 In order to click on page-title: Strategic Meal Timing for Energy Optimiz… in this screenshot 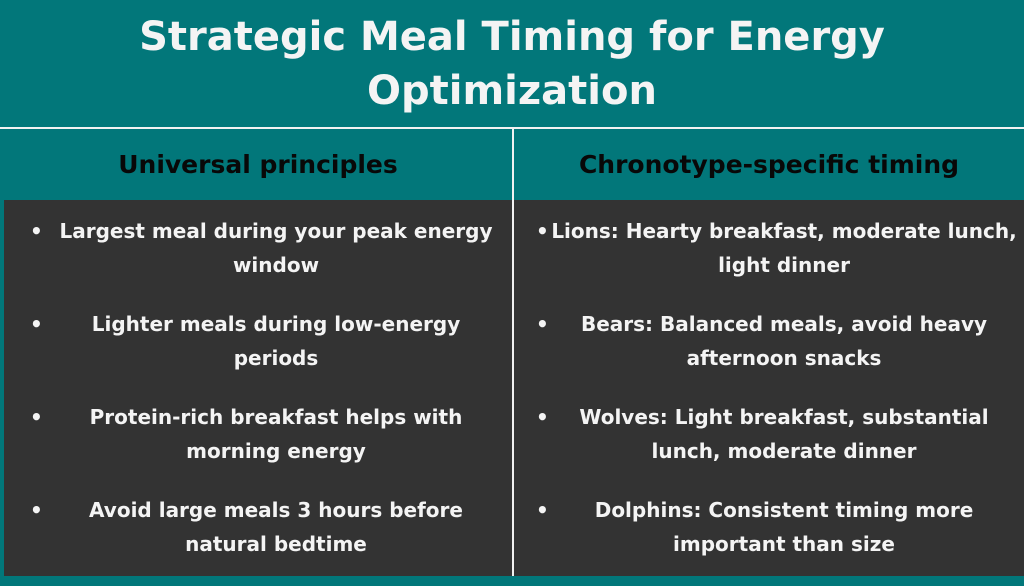, I will do `click(512, 63)`.